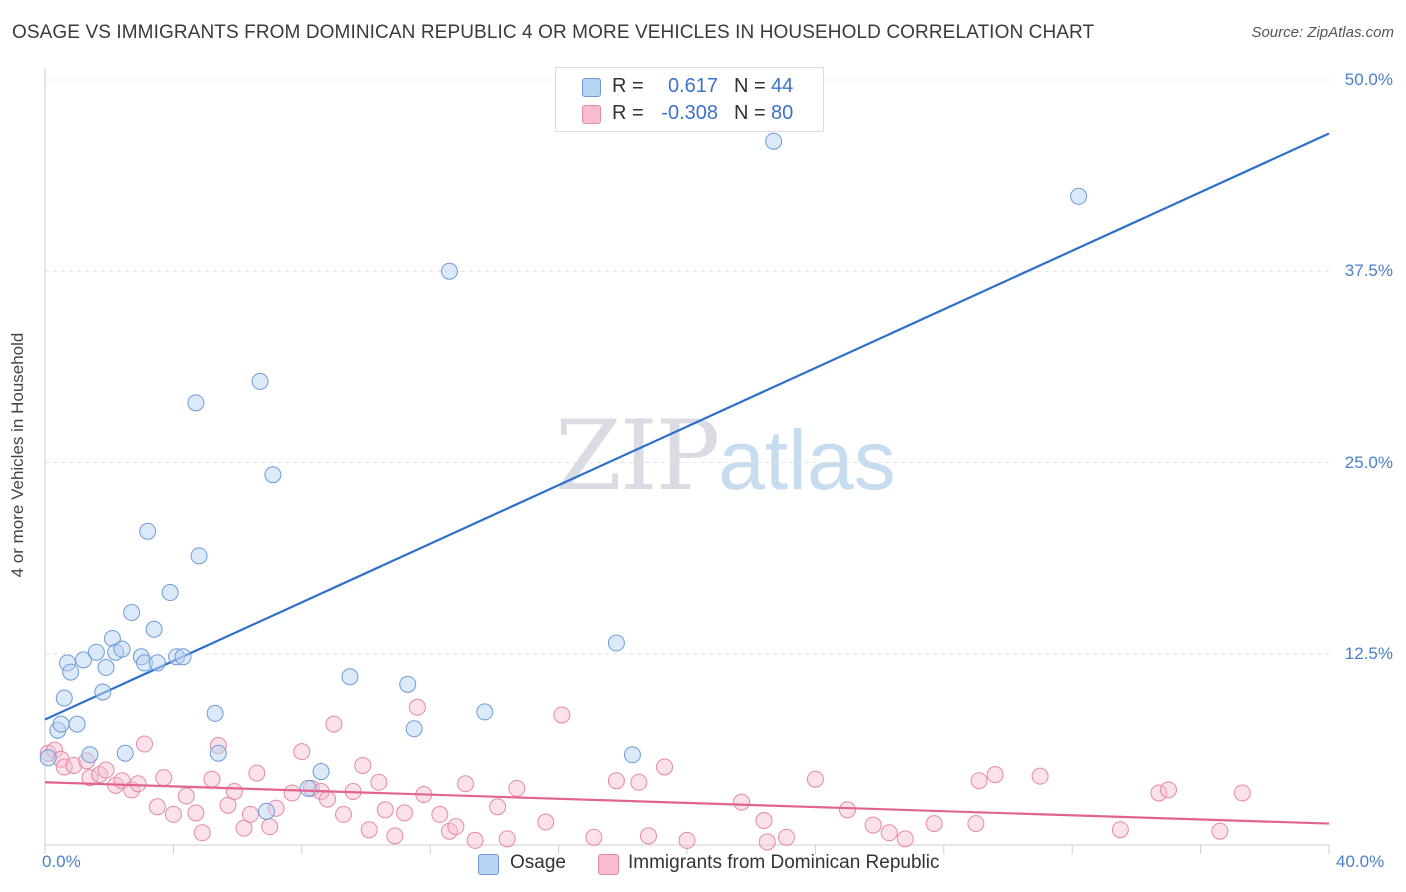 The height and width of the screenshot is (892, 1406). I want to click on y-tick-label-0: 12.5%, so click(1368, 653).